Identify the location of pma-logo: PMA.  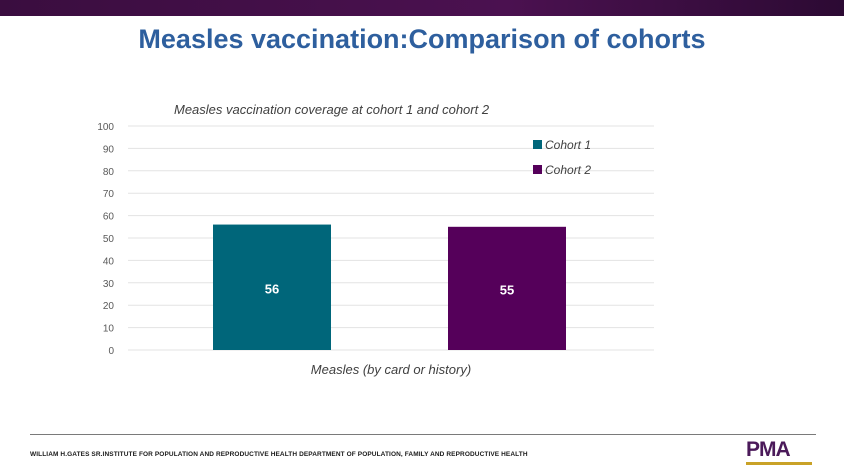
(779, 453).